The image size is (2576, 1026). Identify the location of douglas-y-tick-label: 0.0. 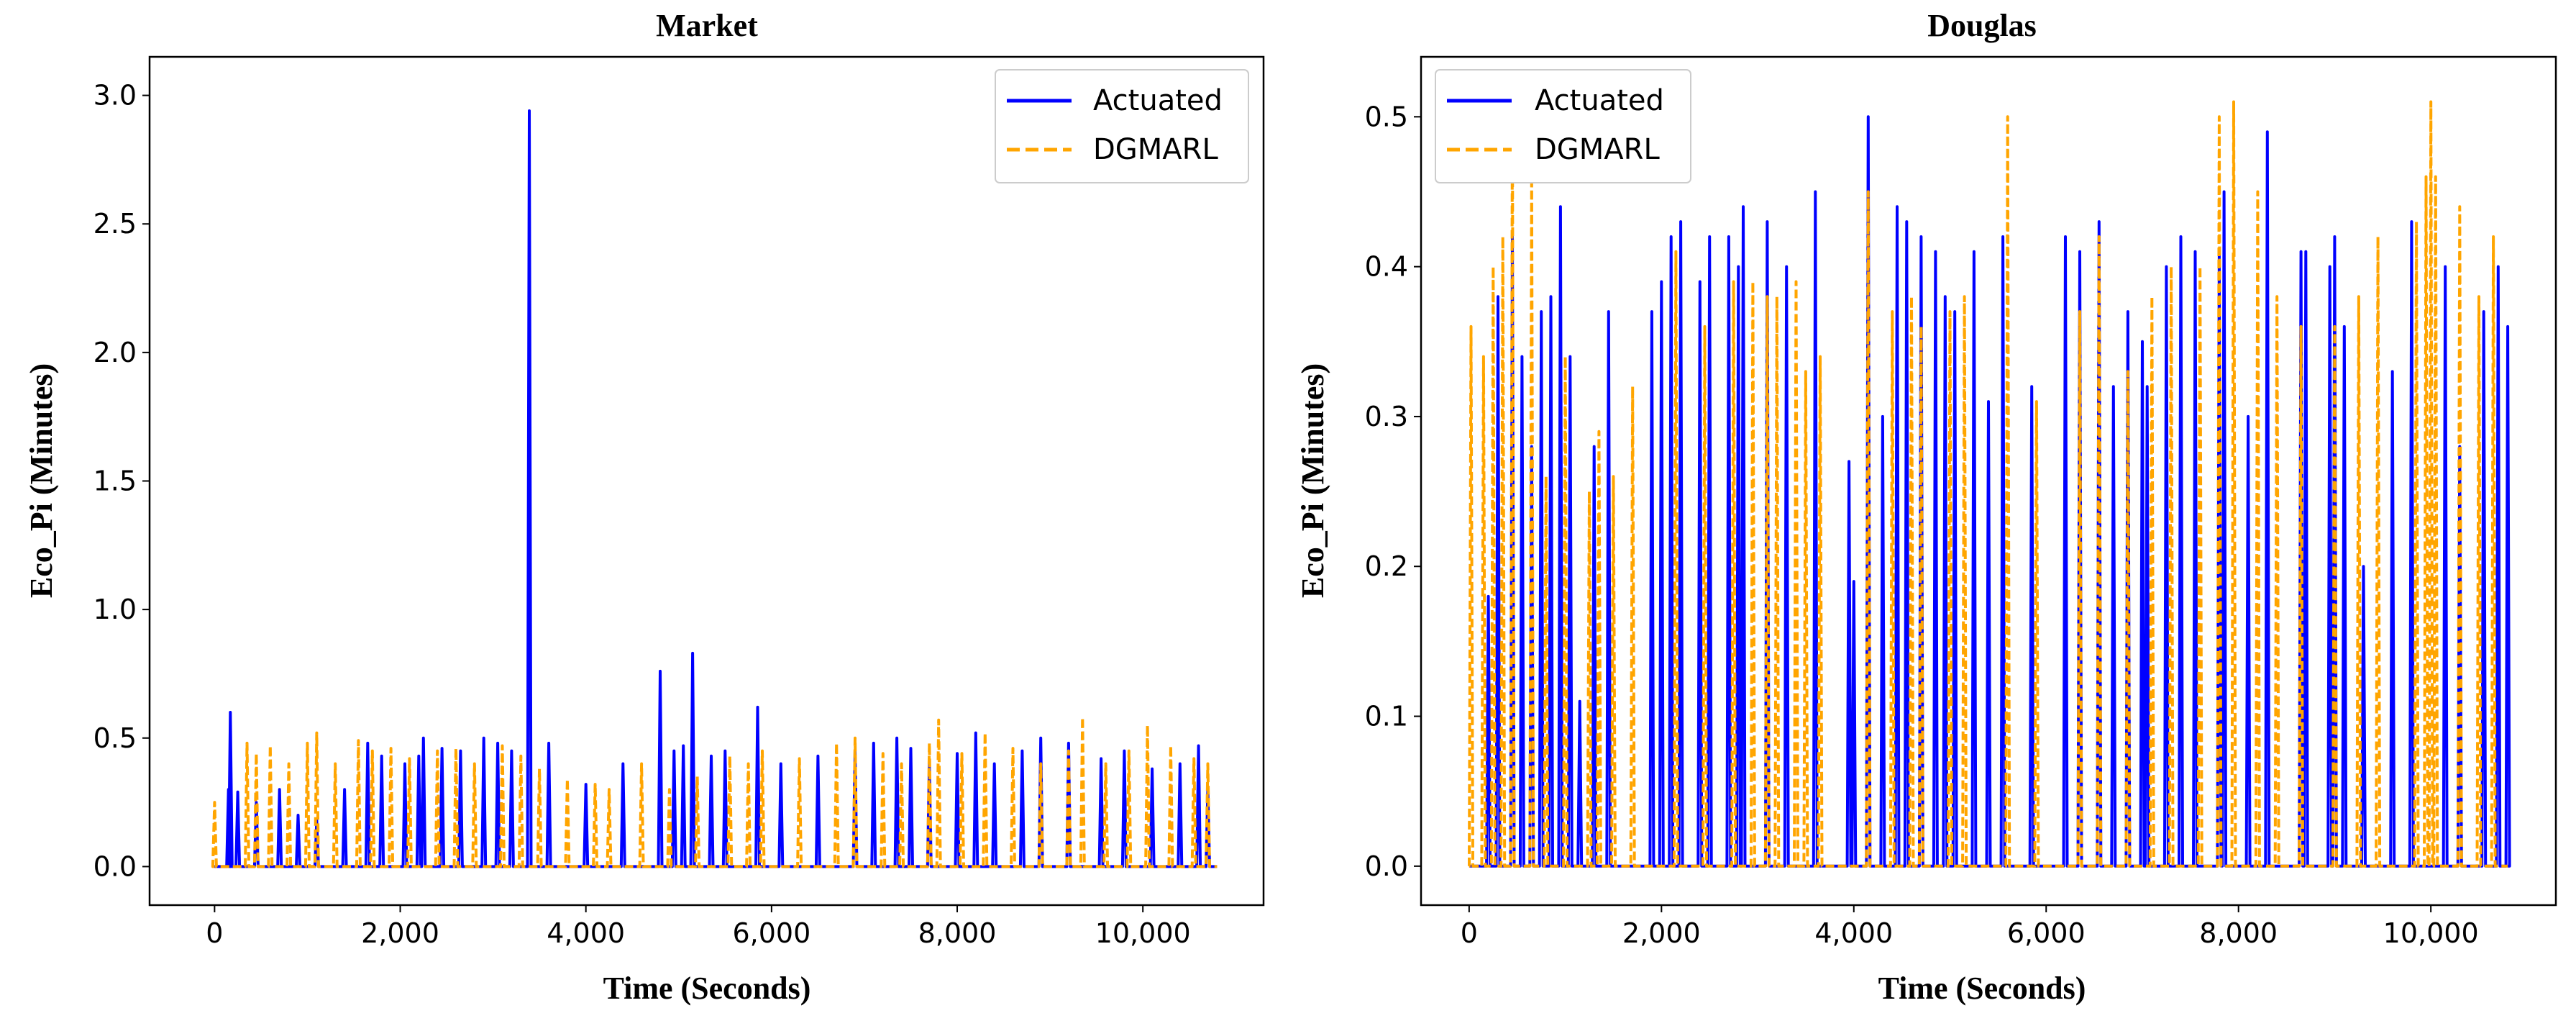
(1386, 866).